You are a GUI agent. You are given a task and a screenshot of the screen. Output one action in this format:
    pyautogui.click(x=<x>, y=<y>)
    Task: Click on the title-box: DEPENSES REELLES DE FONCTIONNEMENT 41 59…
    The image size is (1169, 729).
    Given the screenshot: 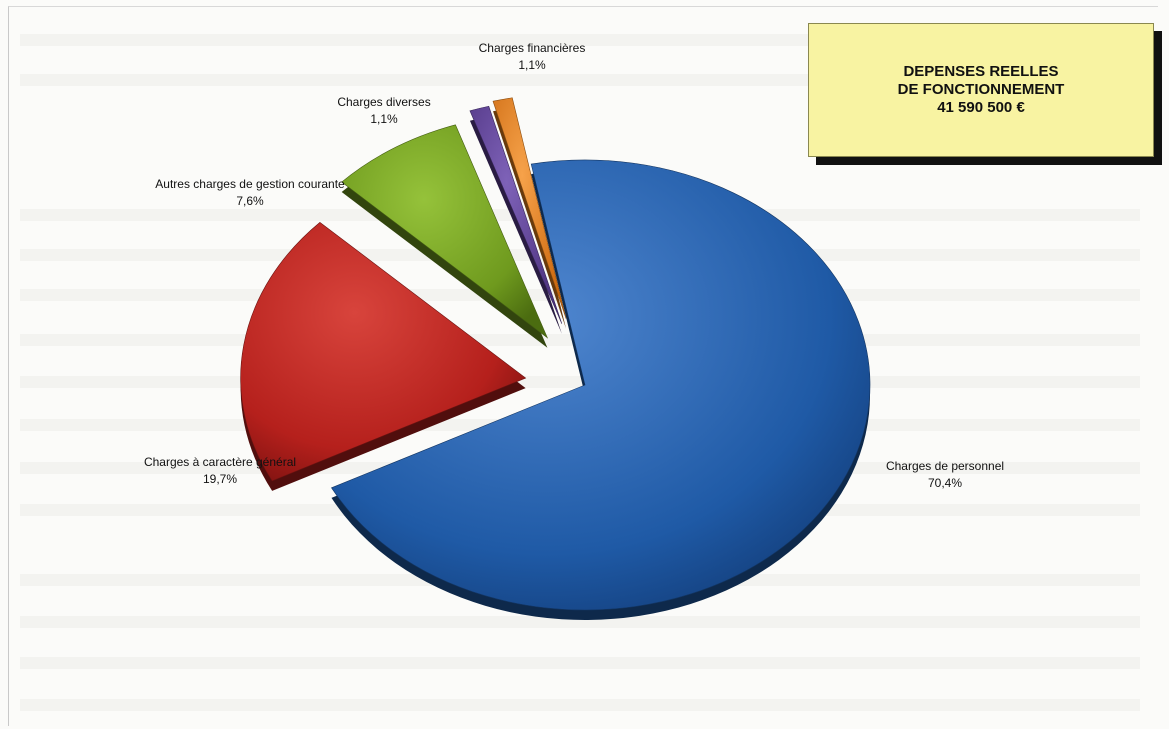 What is the action you would take?
    pyautogui.click(x=981, y=90)
    